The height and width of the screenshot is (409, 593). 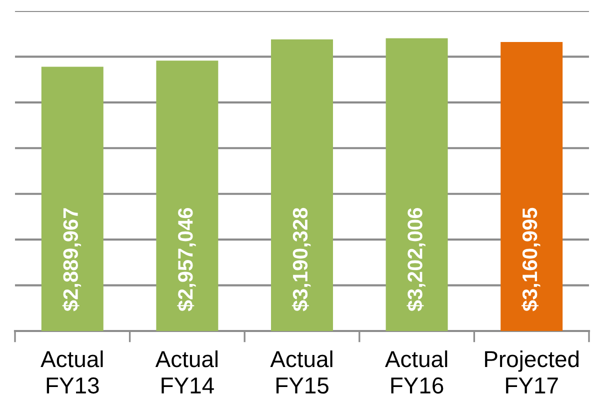 What do you see at coordinates (532, 372) in the screenshot?
I see `x-tick-label: Projected FY17` at bounding box center [532, 372].